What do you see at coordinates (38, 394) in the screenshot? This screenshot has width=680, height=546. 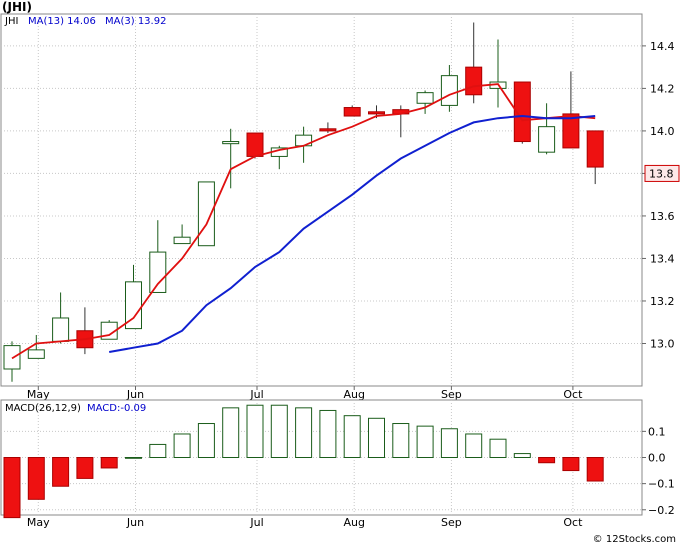 I see `price-month-label: May` at bounding box center [38, 394].